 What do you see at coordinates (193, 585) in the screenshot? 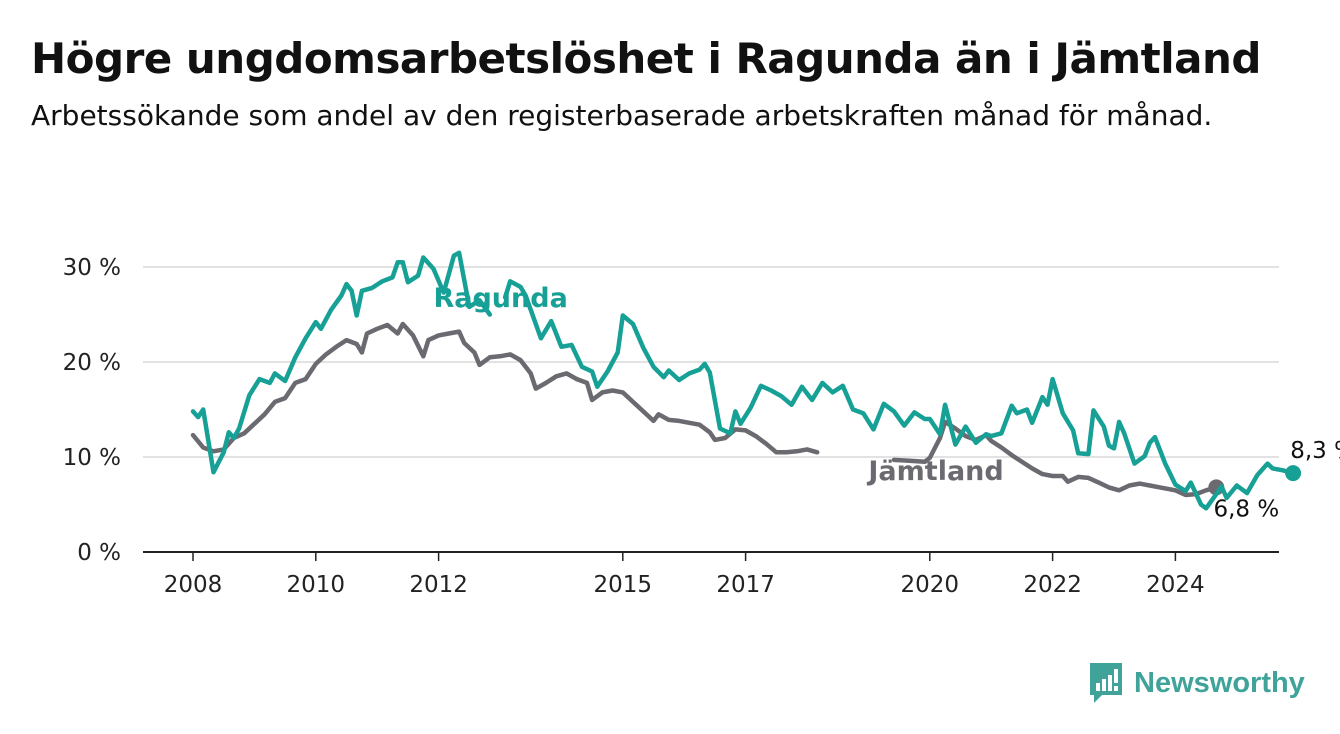
I see `x-tick-label: 2008` at bounding box center [193, 585].